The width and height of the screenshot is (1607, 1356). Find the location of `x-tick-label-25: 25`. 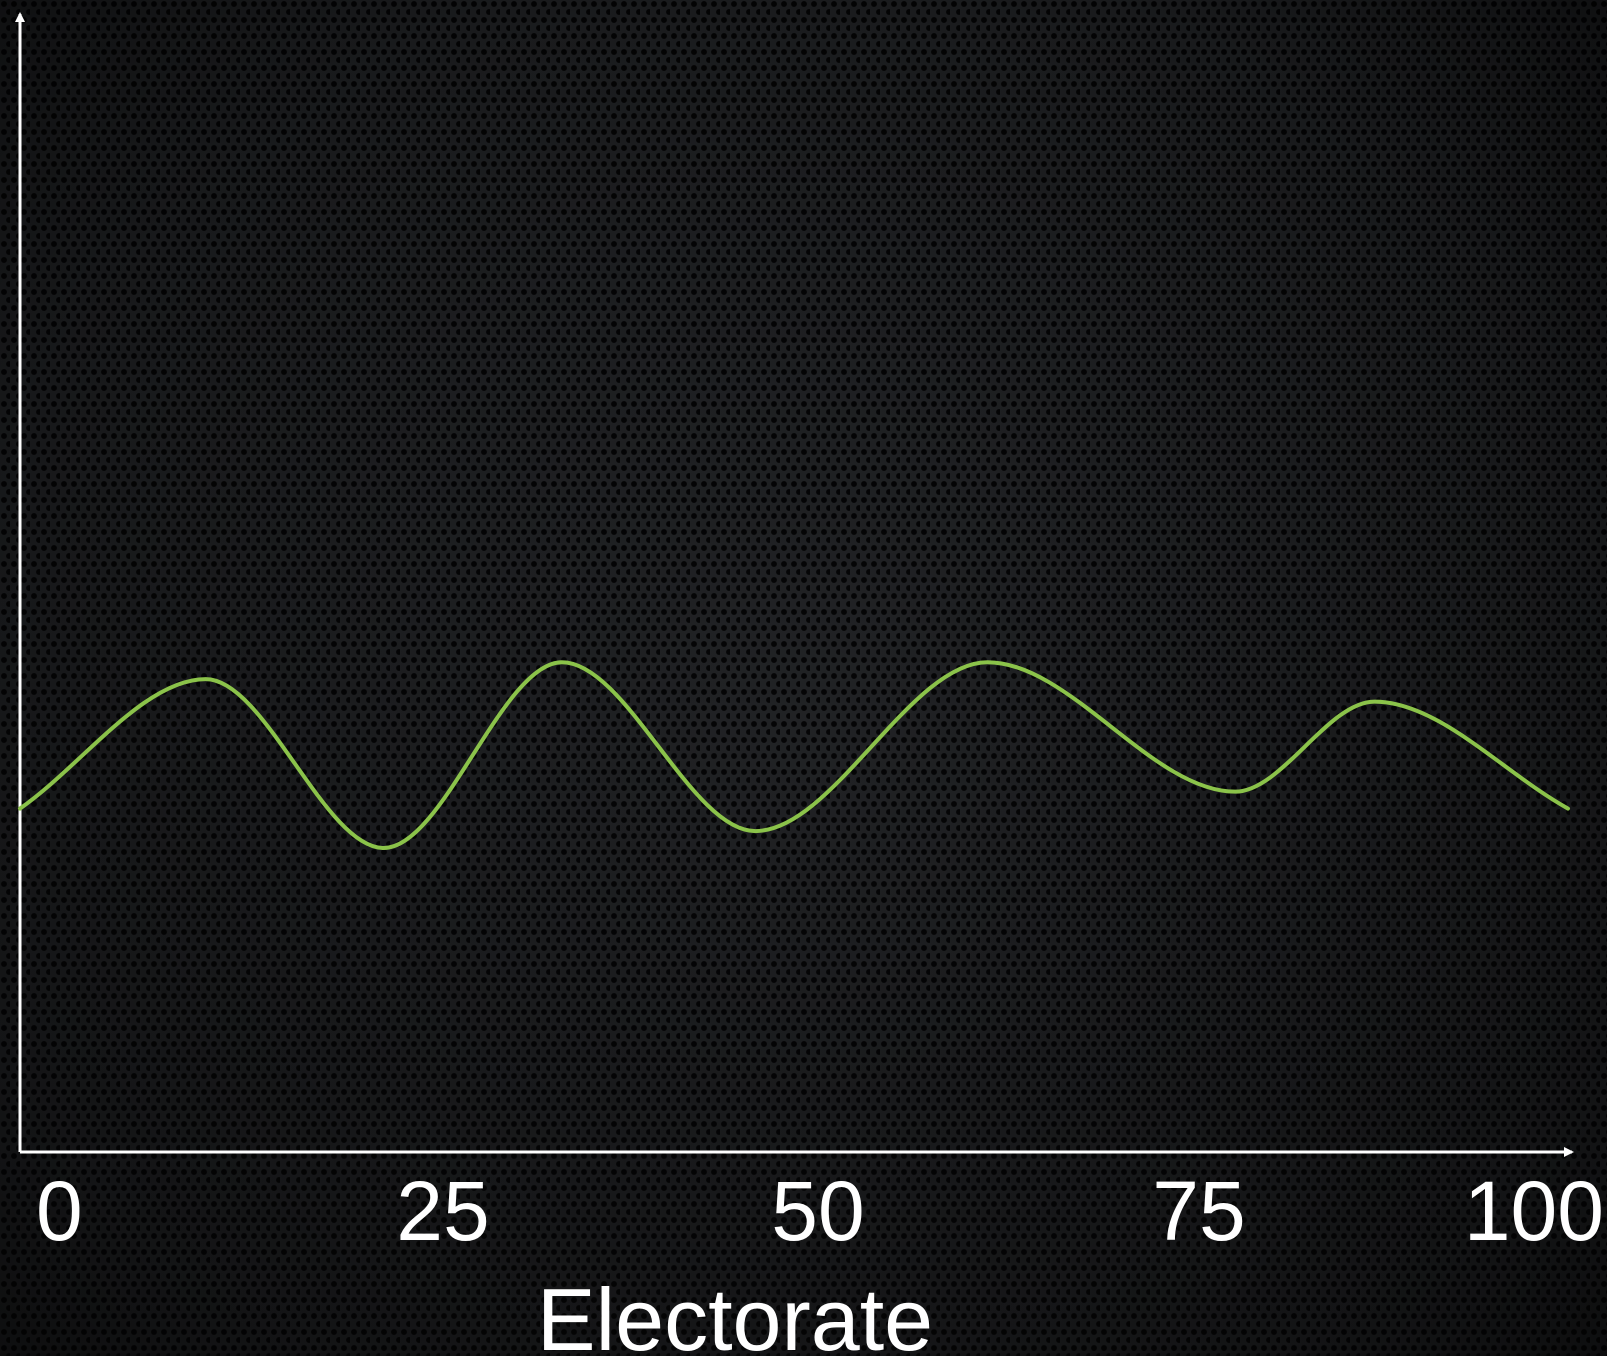

x-tick-label-25: 25 is located at coordinates (442, 1211).